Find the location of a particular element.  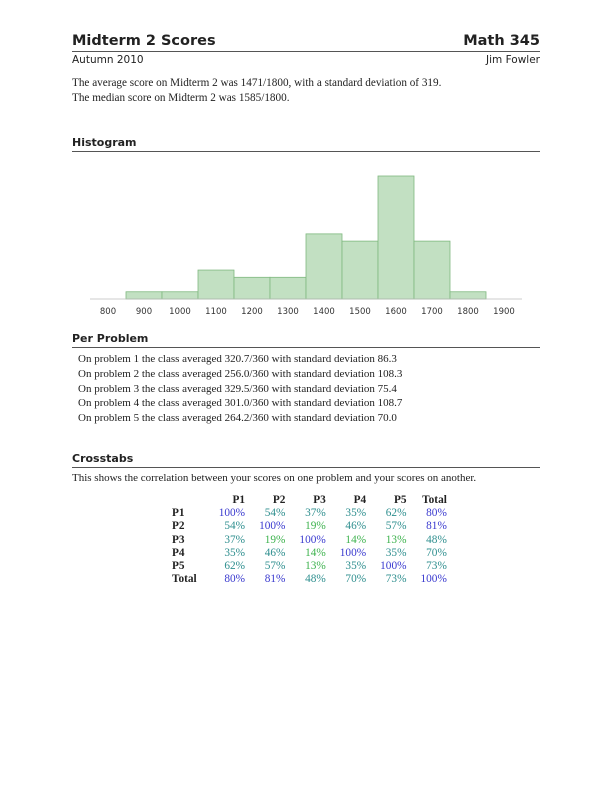

x-tick-label: 1400 is located at coordinates (324, 312).